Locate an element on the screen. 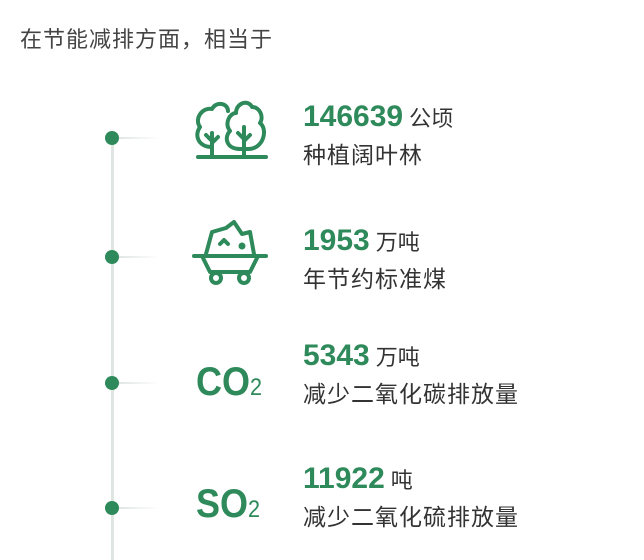 This screenshot has height=560, width=644. stat-description: 减少二氧化碳排放量 is located at coordinates (411, 395).